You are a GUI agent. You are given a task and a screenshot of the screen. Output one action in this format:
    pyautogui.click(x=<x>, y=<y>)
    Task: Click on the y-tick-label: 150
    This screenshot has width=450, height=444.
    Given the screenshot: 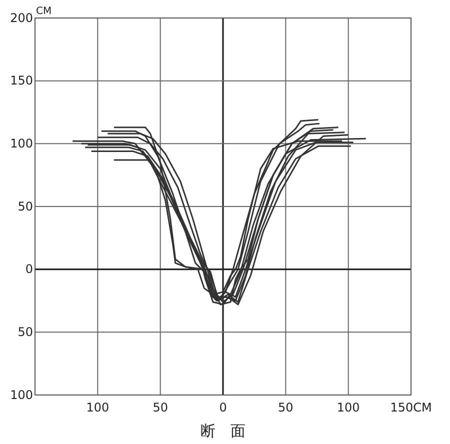 What is the action you would take?
    pyautogui.click(x=21, y=81)
    